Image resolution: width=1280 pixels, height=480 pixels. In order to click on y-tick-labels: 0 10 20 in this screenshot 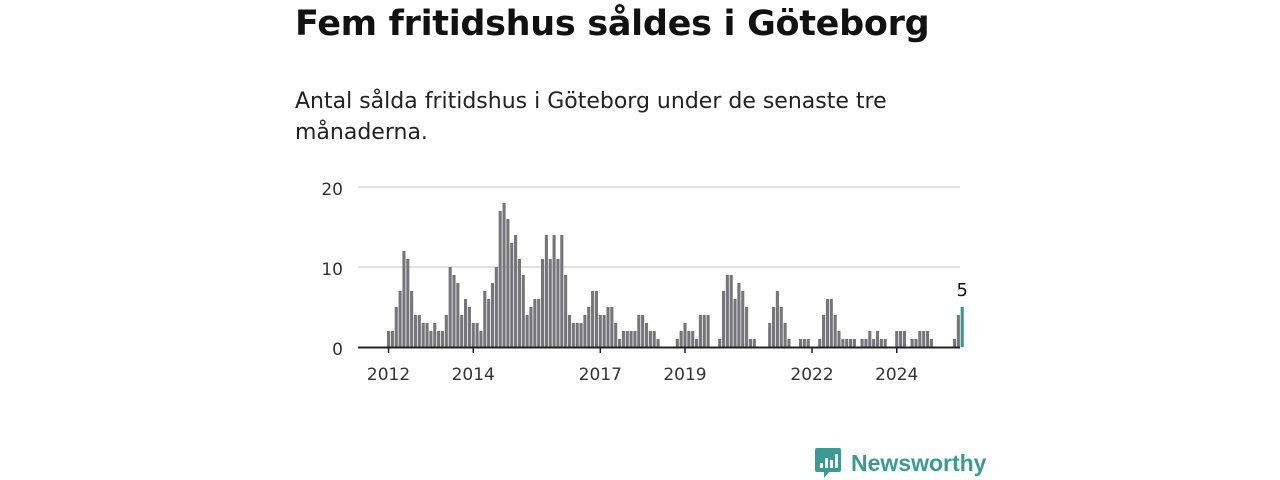, I will do `click(332, 270)`.